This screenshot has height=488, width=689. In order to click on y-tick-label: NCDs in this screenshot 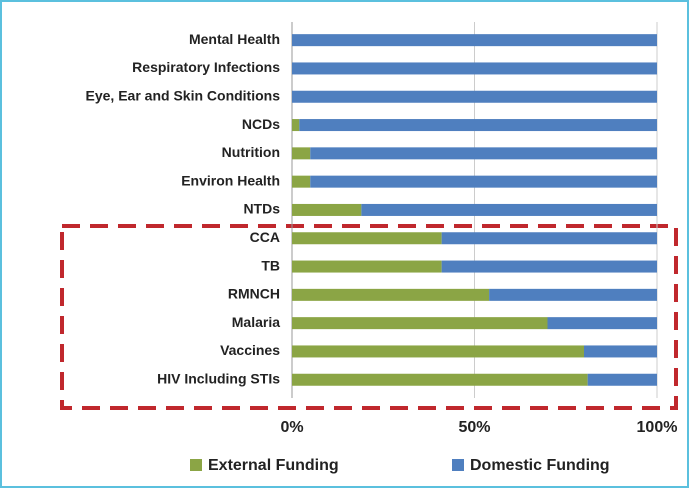, I will do `click(261, 124)`.